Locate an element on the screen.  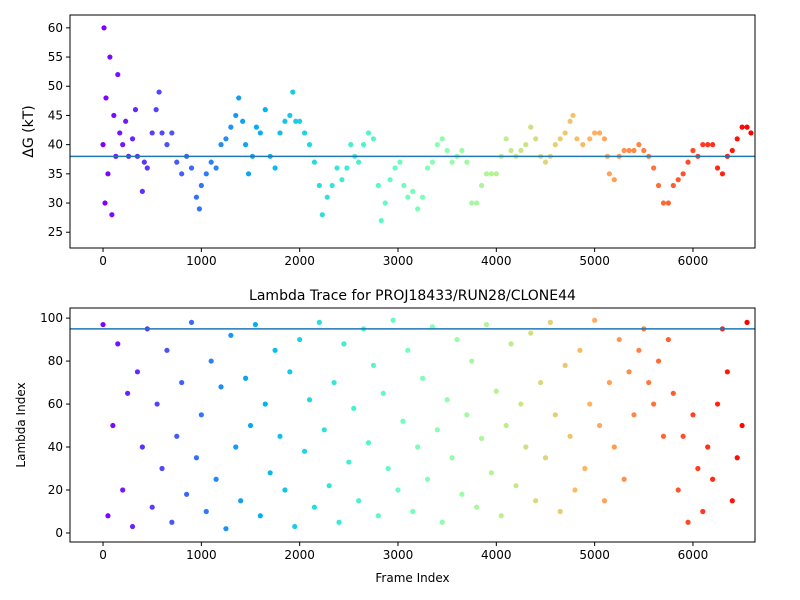
x-tick-label: 4000 is located at coordinates (496, 261).